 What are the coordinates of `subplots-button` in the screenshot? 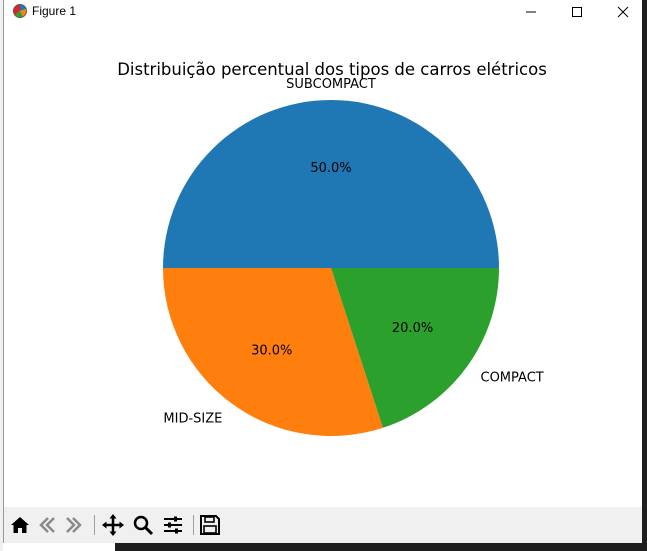 It's located at (173, 525).